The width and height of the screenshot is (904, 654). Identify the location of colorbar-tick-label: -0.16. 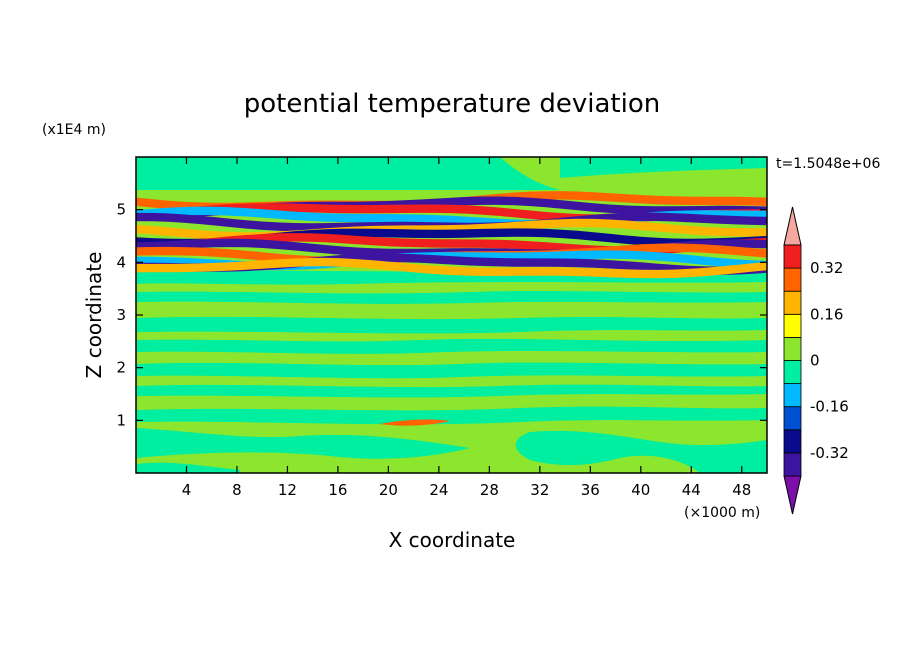
(829, 407).